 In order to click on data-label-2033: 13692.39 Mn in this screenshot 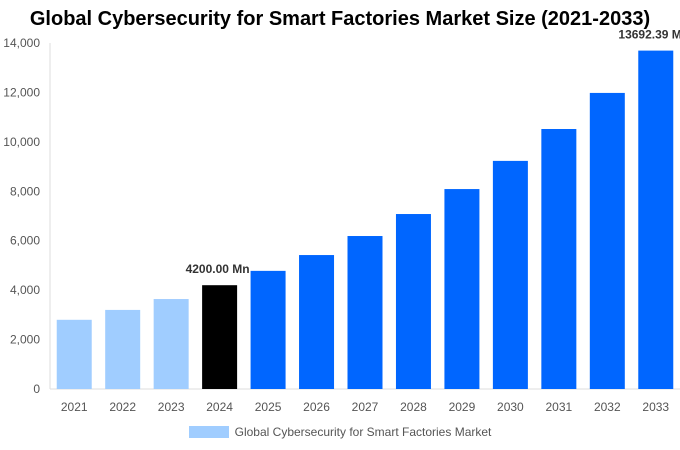, I will do `click(649, 35)`.